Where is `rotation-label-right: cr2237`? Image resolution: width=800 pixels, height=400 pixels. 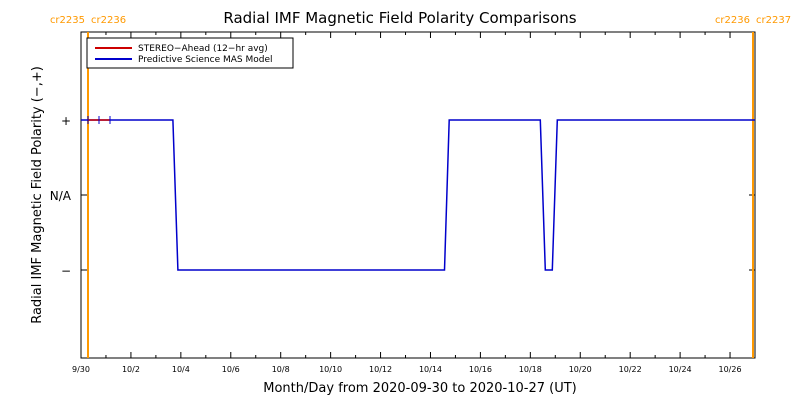 rotation-label-right: cr2237 is located at coordinates (773, 20).